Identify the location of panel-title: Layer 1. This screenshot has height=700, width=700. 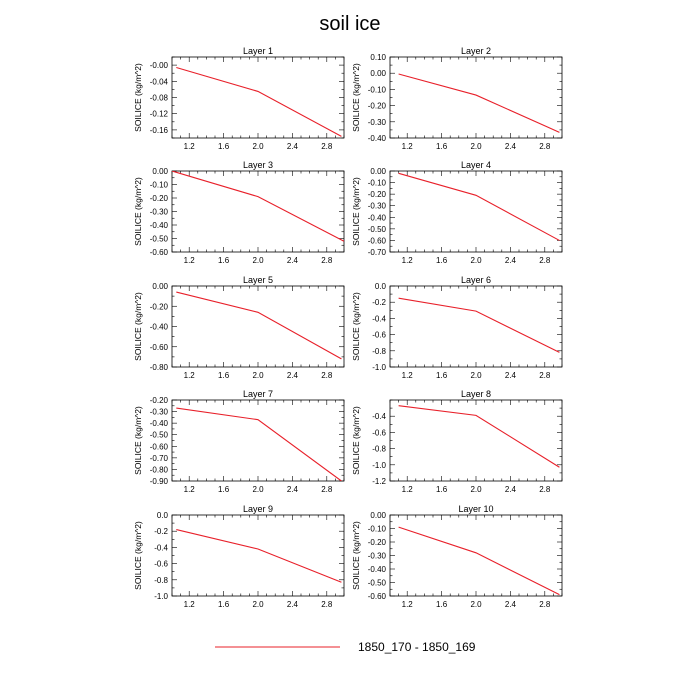
(258, 51).